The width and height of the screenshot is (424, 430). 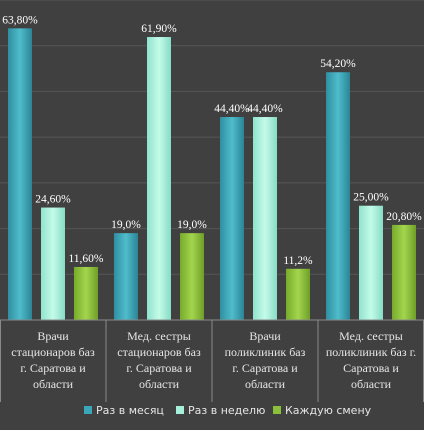 I want to click on legend-label: Раз в месяц, so click(x=130, y=410).